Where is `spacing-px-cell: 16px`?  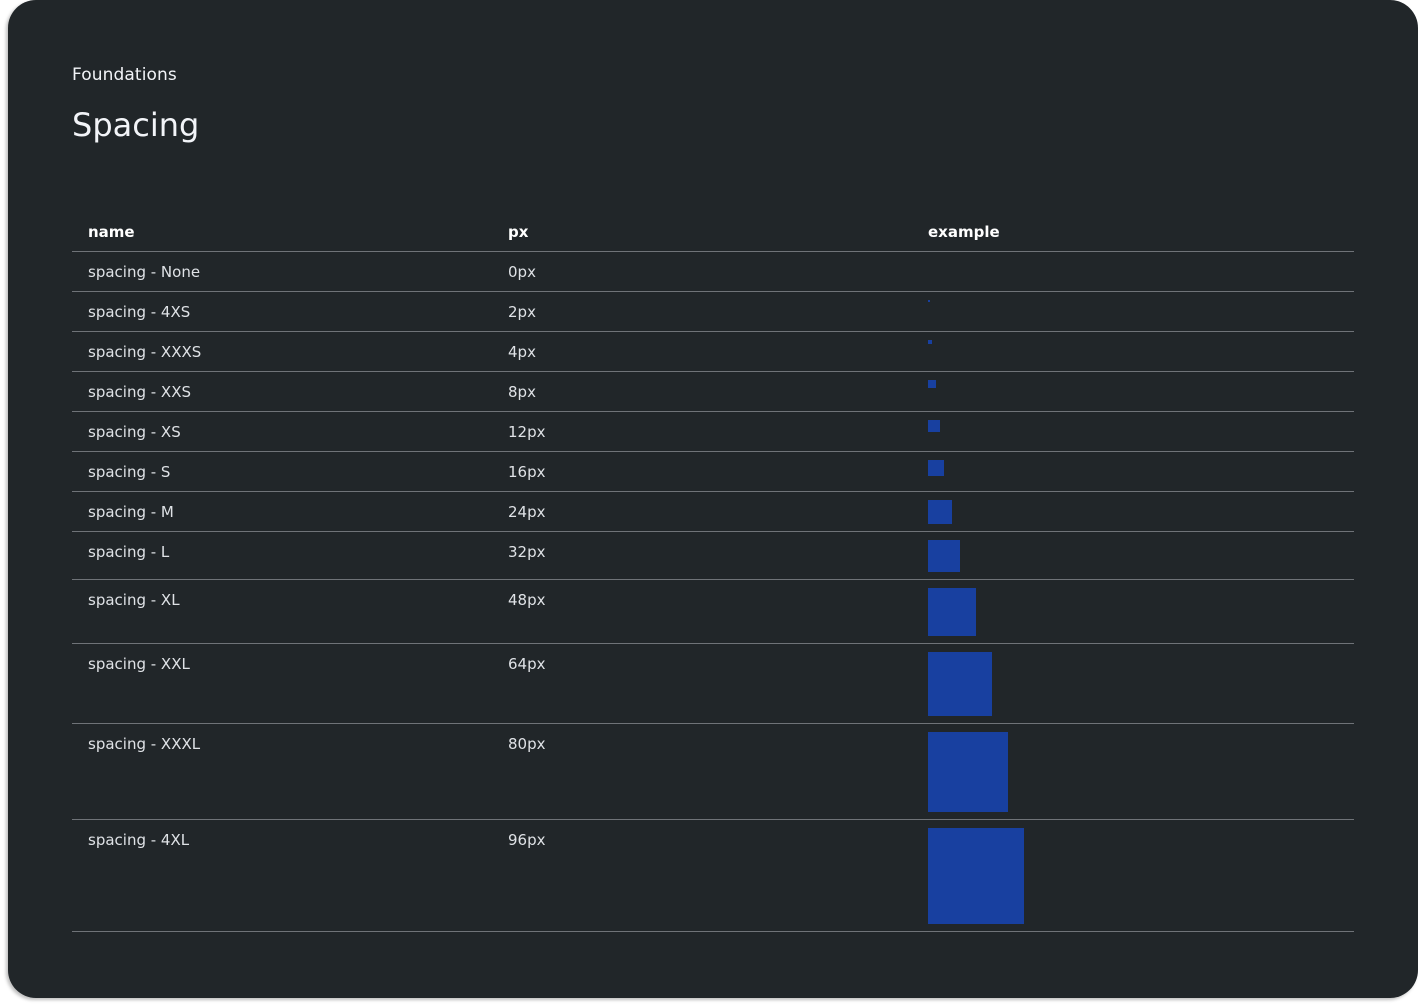
spacing-px-cell: 16px is located at coordinates (527, 472).